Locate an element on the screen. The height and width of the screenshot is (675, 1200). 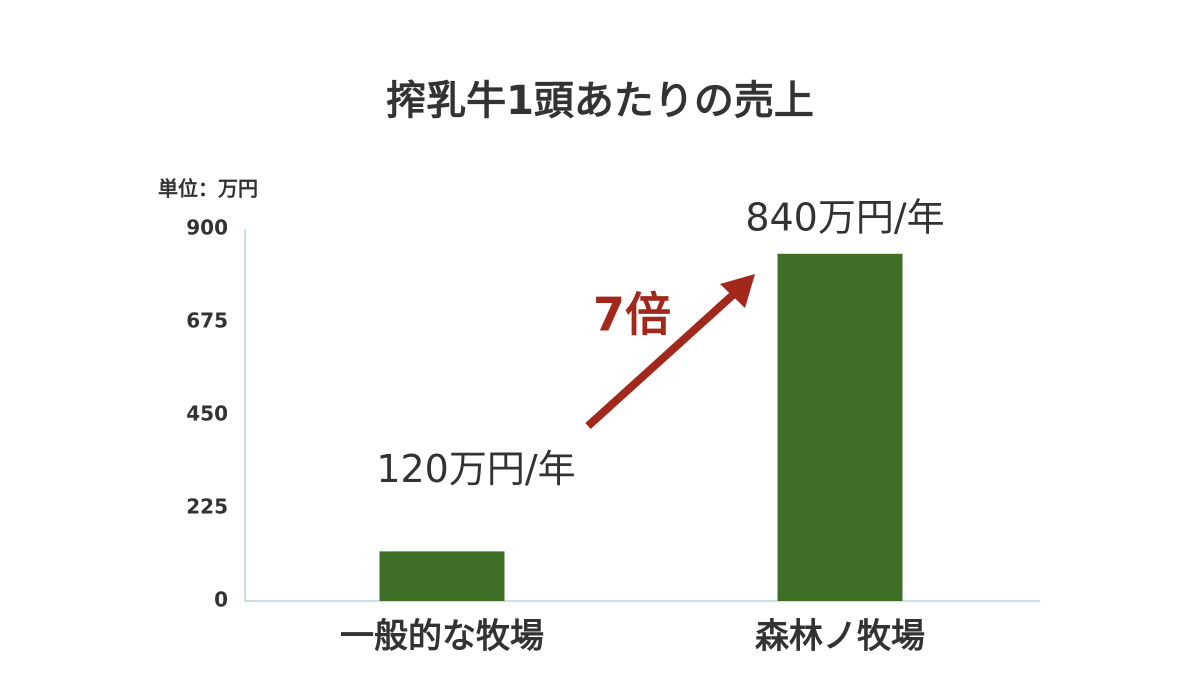
value-label: 120万円/年 is located at coordinates (475, 469).